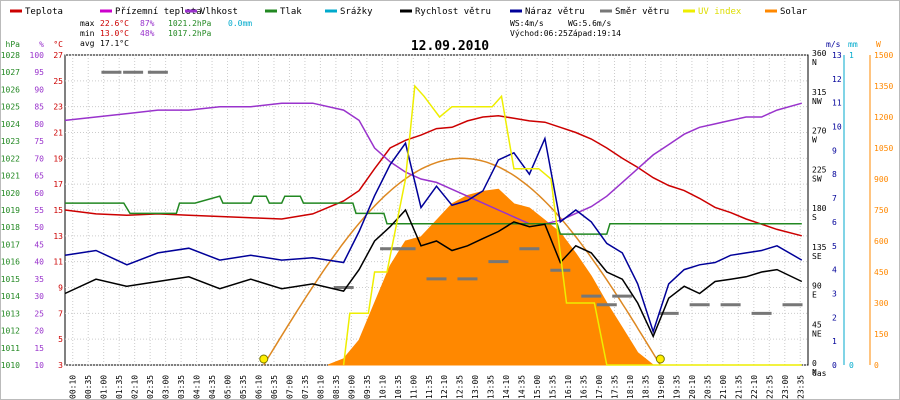 The height and width of the screenshot is (400, 900). Describe the element at coordinates (367, 387) in the screenshot. I see `x-tick-group: 09:35` at that location.